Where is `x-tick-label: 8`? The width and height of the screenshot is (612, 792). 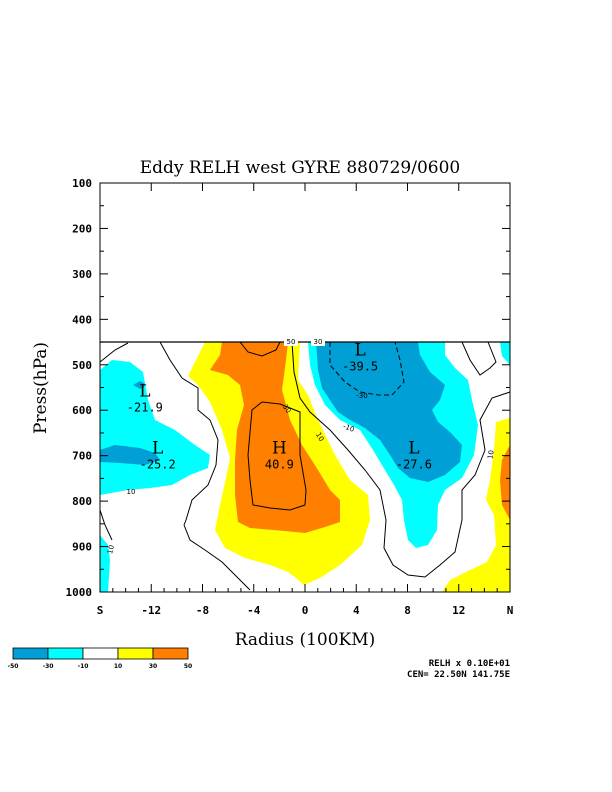 x-tick-label: 8 is located at coordinates (407, 610).